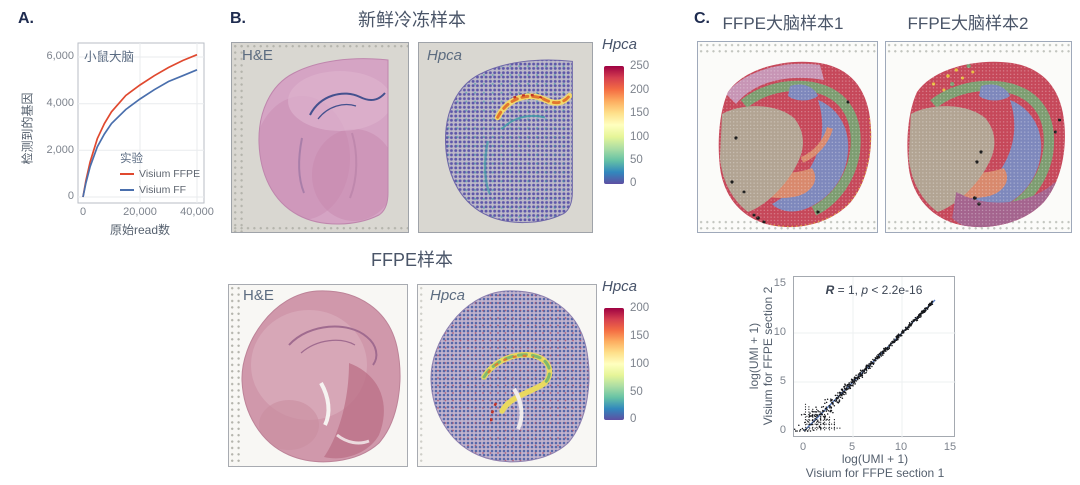 The image size is (1080, 485). What do you see at coordinates (702, 18) in the screenshot?
I see `panel-c-label: C.` at bounding box center [702, 18].